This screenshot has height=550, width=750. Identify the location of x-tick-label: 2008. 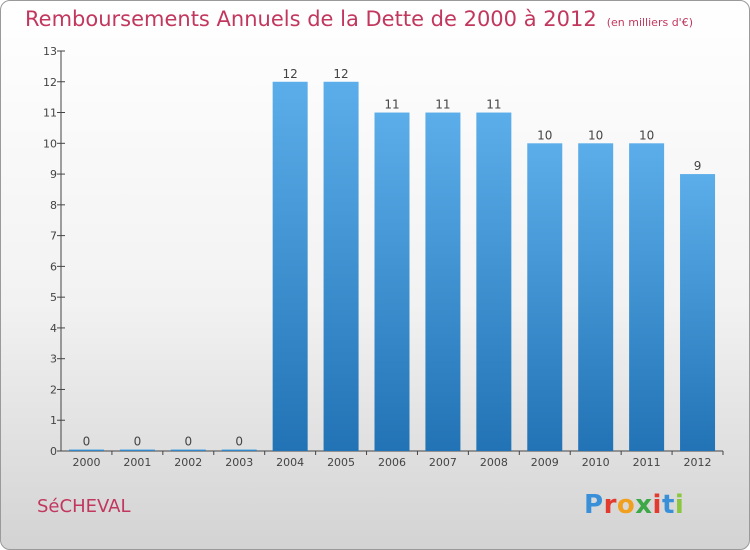
(494, 462).